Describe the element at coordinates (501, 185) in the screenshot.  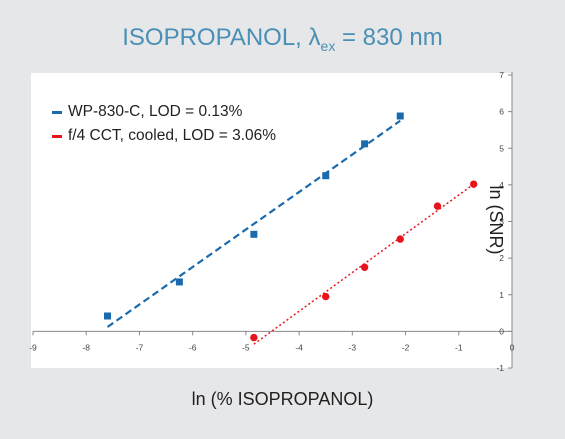
I see `y-tick-label: 4` at that location.